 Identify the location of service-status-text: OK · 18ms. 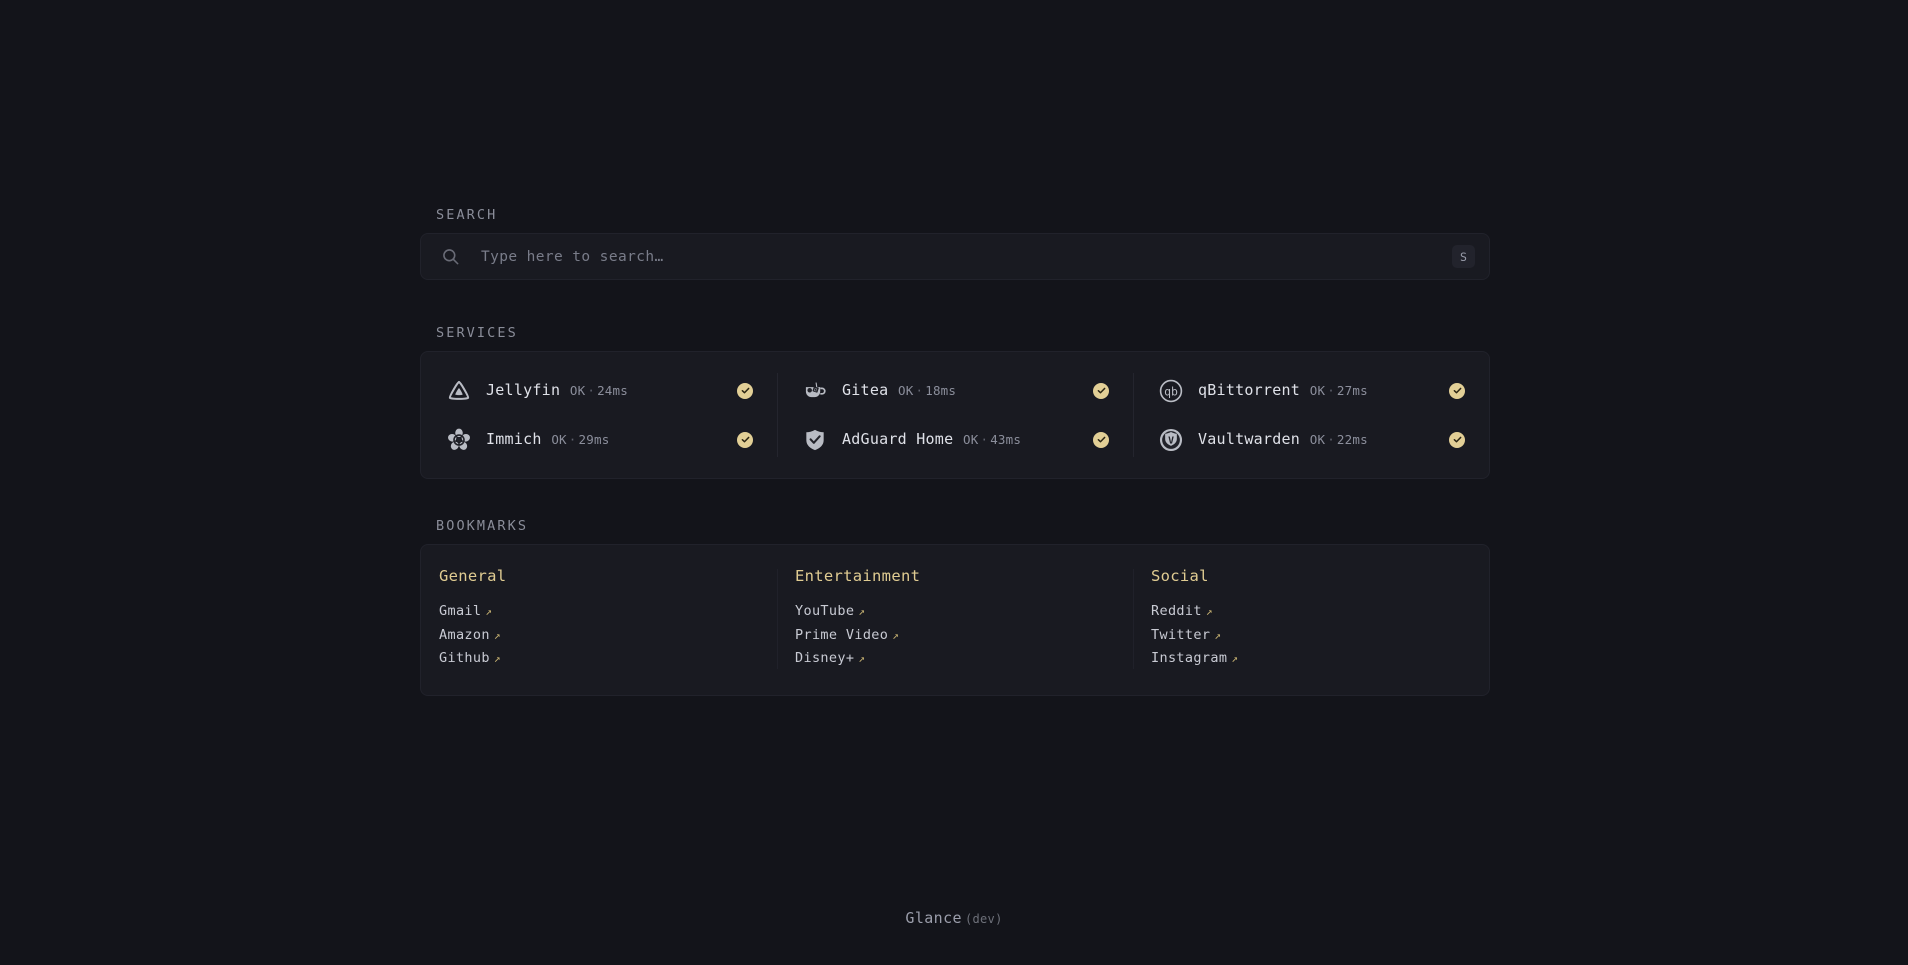
(927, 390).